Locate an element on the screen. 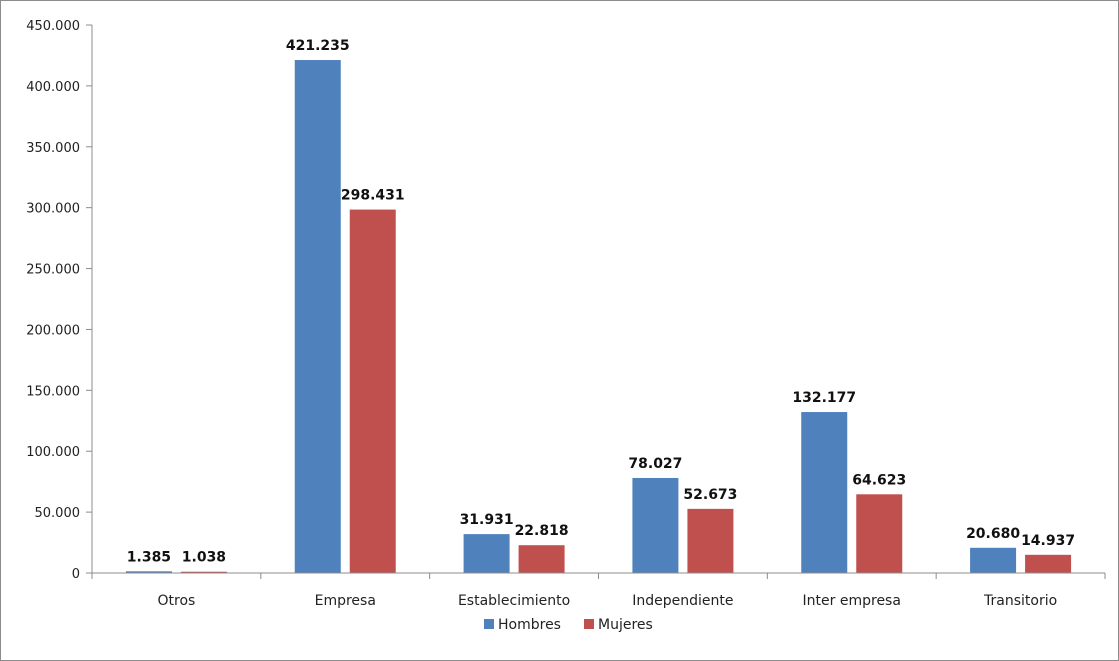  y-tick-label: 450.000 is located at coordinates (53, 26).